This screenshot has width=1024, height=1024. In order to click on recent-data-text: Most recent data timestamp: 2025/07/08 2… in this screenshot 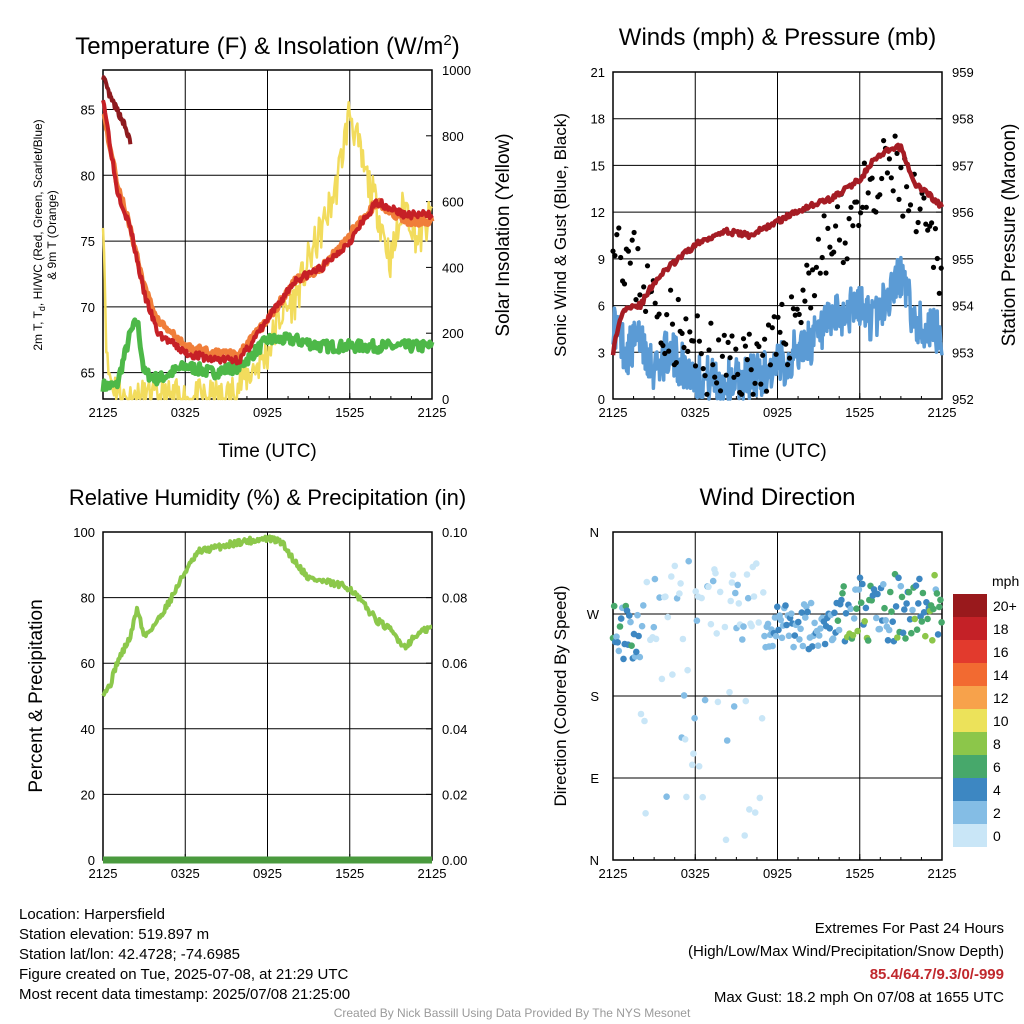, I will do `click(185, 994)`.